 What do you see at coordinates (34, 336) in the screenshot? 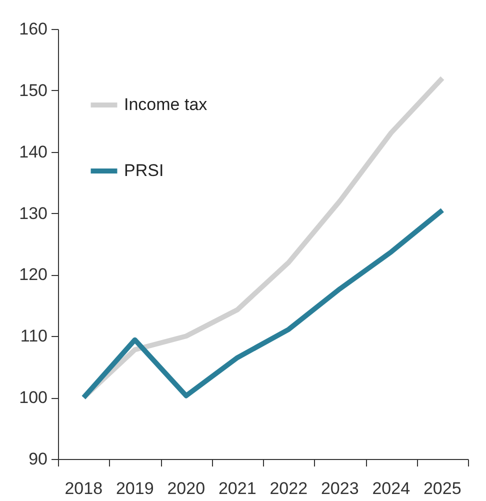
I see `y-tick-label: 110` at bounding box center [34, 336].